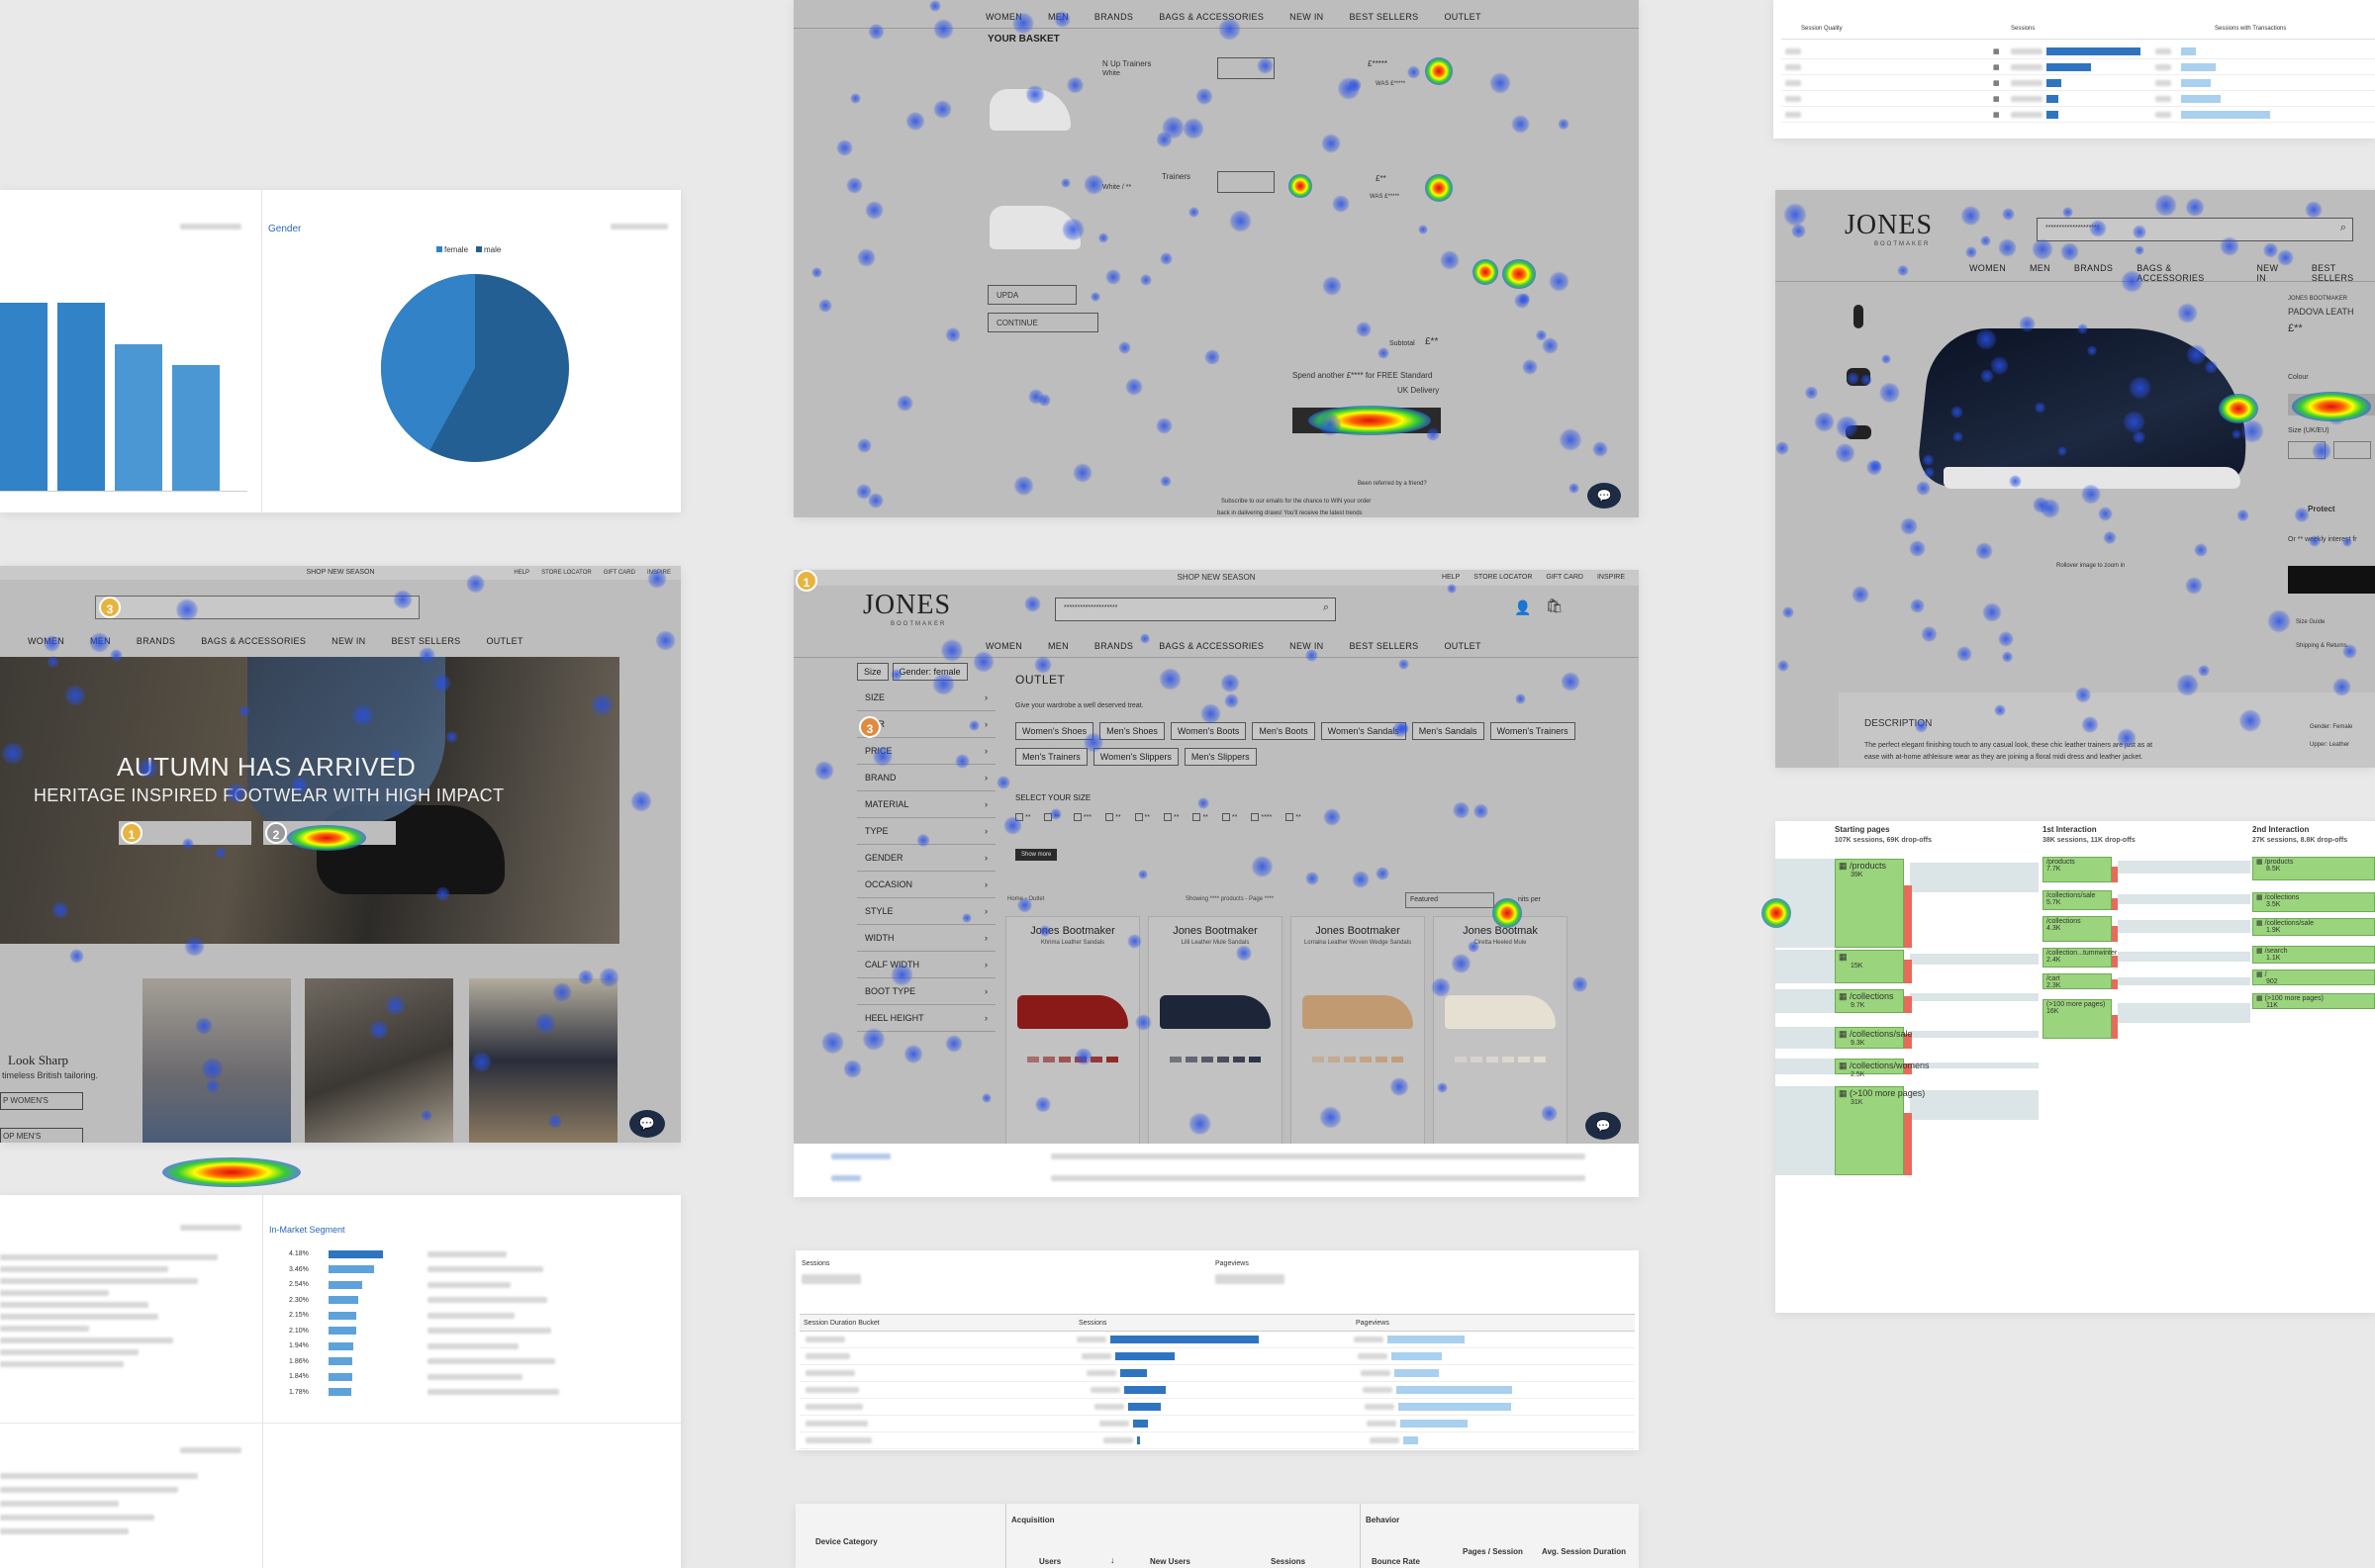 Image resolution: width=2375 pixels, height=1568 pixels. What do you see at coordinates (2087, 412) in the screenshot?
I see `product-main-image` at bounding box center [2087, 412].